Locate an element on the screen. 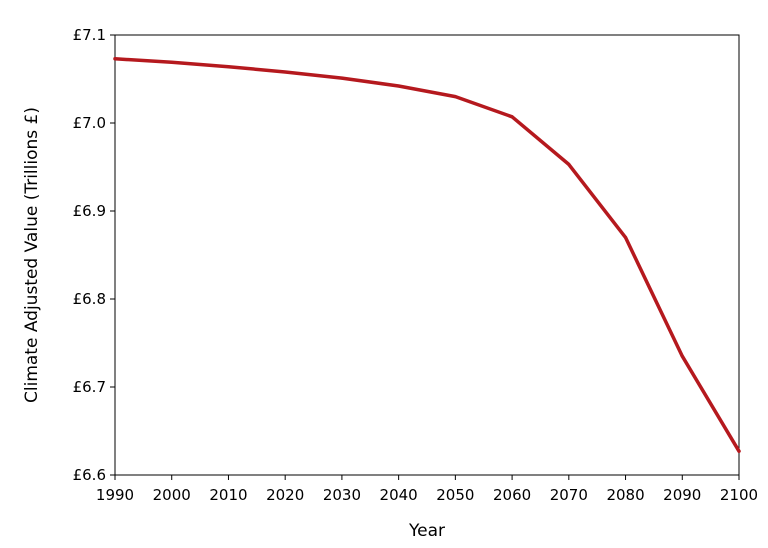 The image size is (768, 548). x-axis-title: Year is located at coordinates (426, 531).